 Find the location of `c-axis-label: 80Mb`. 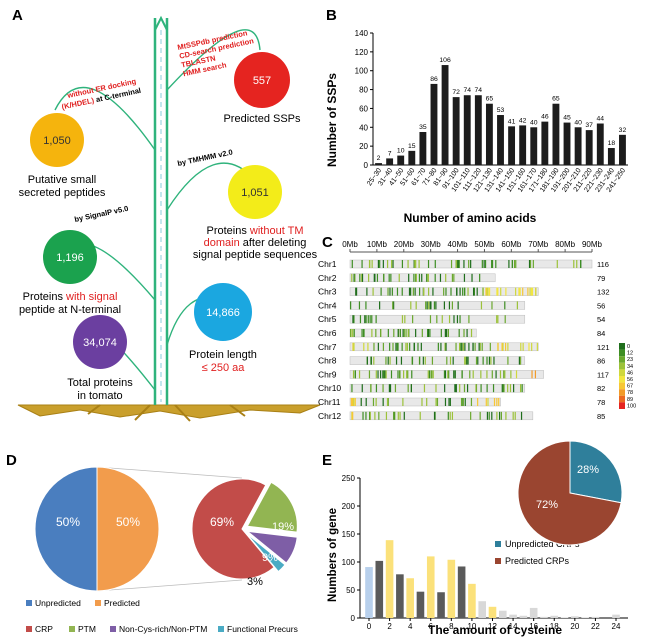

c-axis-label: 80Mb is located at coordinates (565, 244).